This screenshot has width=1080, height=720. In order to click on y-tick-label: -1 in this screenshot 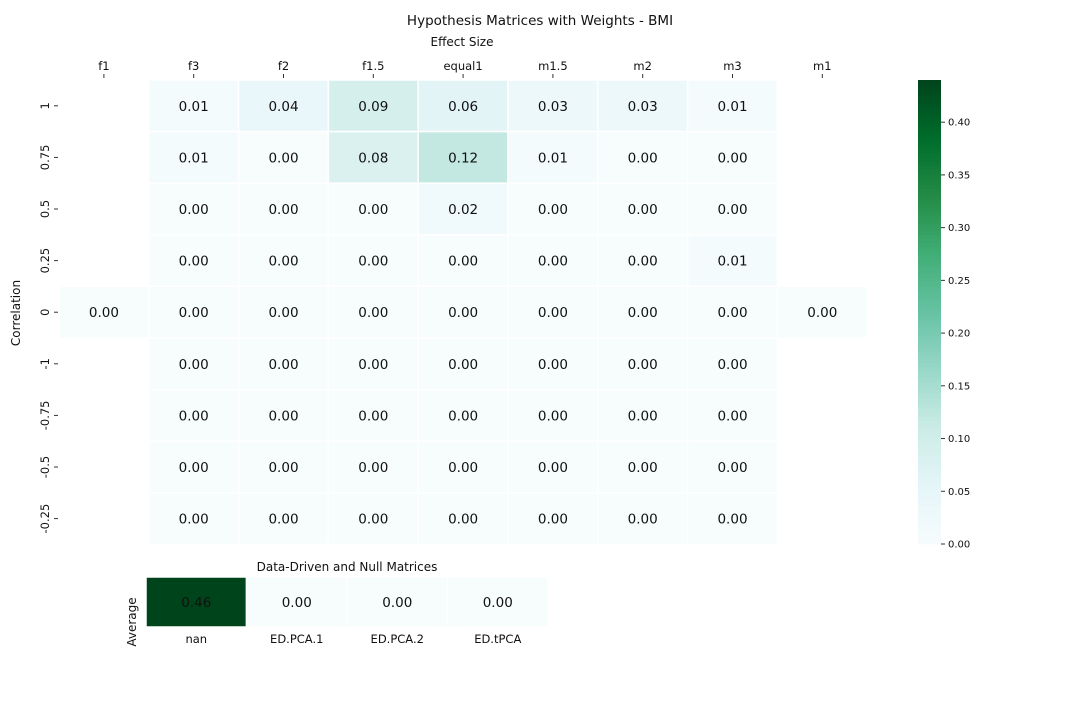, I will do `click(45, 363)`.